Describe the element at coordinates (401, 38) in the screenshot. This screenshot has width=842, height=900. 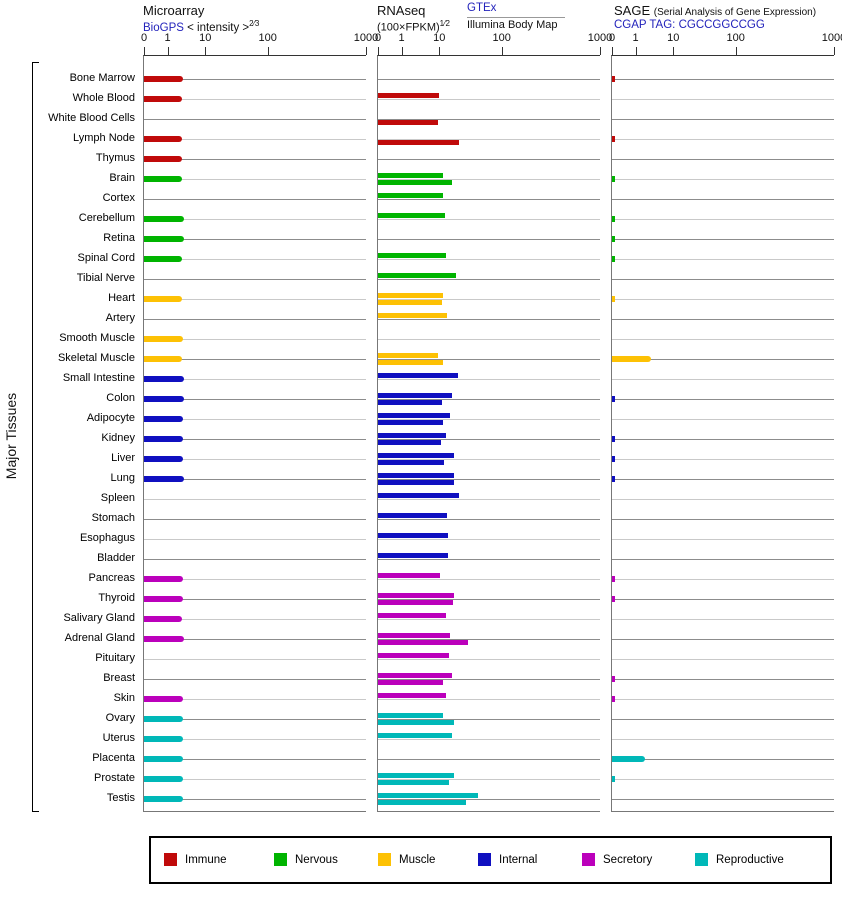
I see `axis-tick-label: 1` at that location.